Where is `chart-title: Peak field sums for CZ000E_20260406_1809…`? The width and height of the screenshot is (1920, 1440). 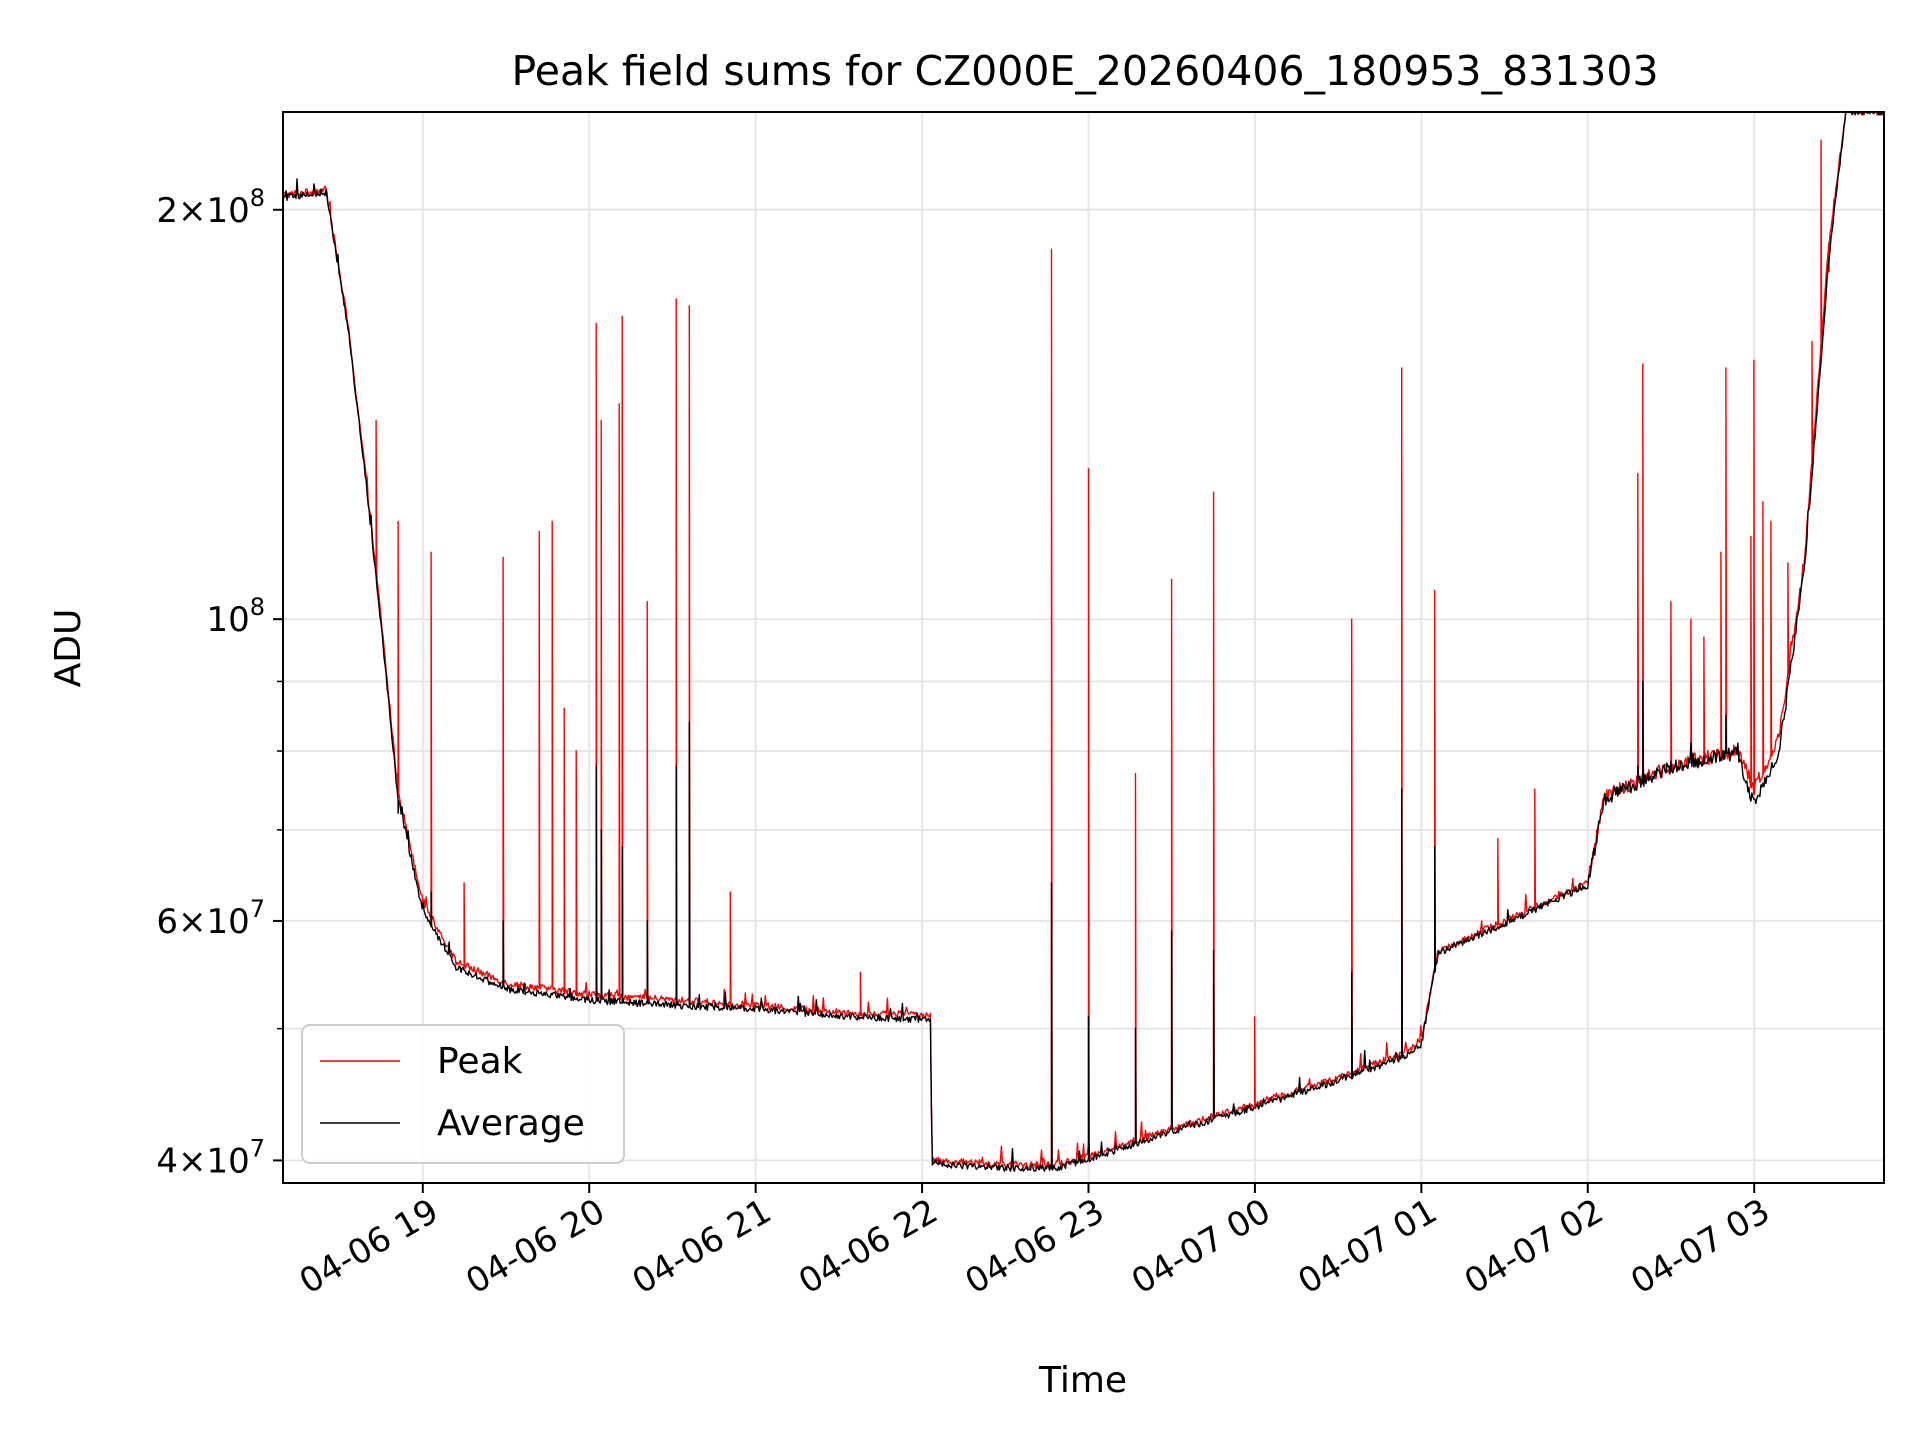
chart-title: Peak field sums for CZ000E_20260406_1809… is located at coordinates (1084, 71).